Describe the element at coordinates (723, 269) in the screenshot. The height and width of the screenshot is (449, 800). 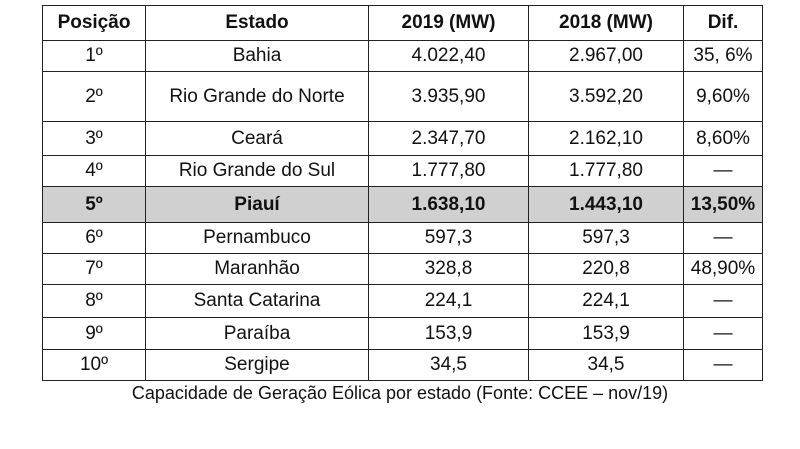
I see `table-cell: 48,90%` at that location.